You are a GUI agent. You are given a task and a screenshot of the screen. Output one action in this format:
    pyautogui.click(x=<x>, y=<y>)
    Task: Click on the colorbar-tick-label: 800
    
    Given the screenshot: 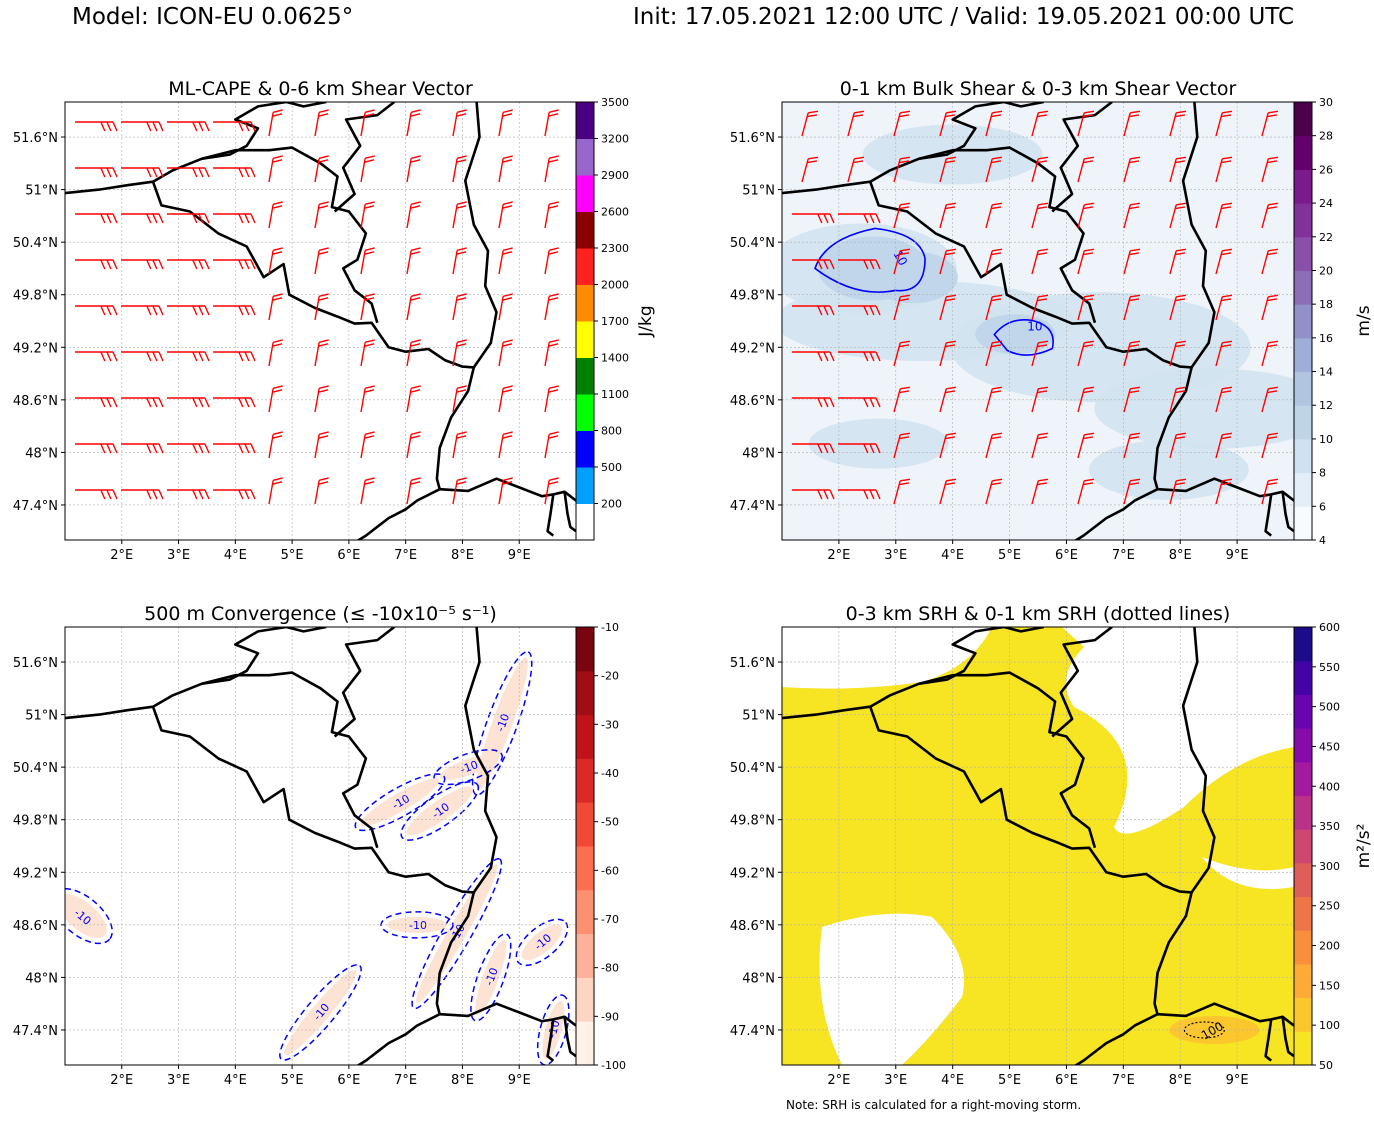 What is the action you would take?
    pyautogui.click(x=611, y=431)
    